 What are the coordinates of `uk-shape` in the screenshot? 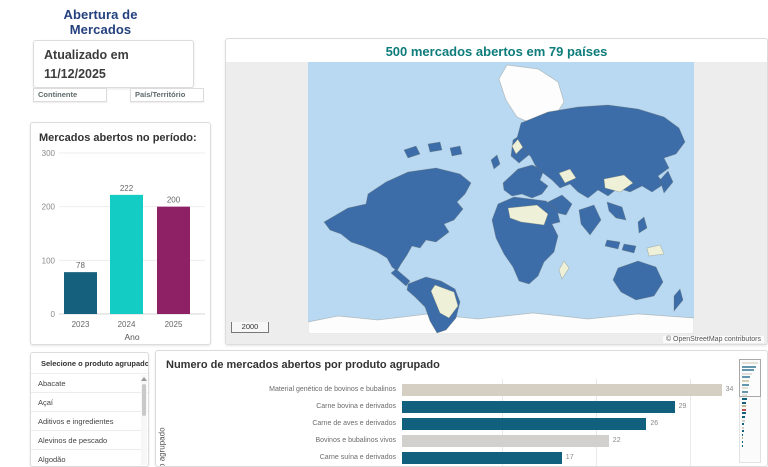 It's located at (495, 162).